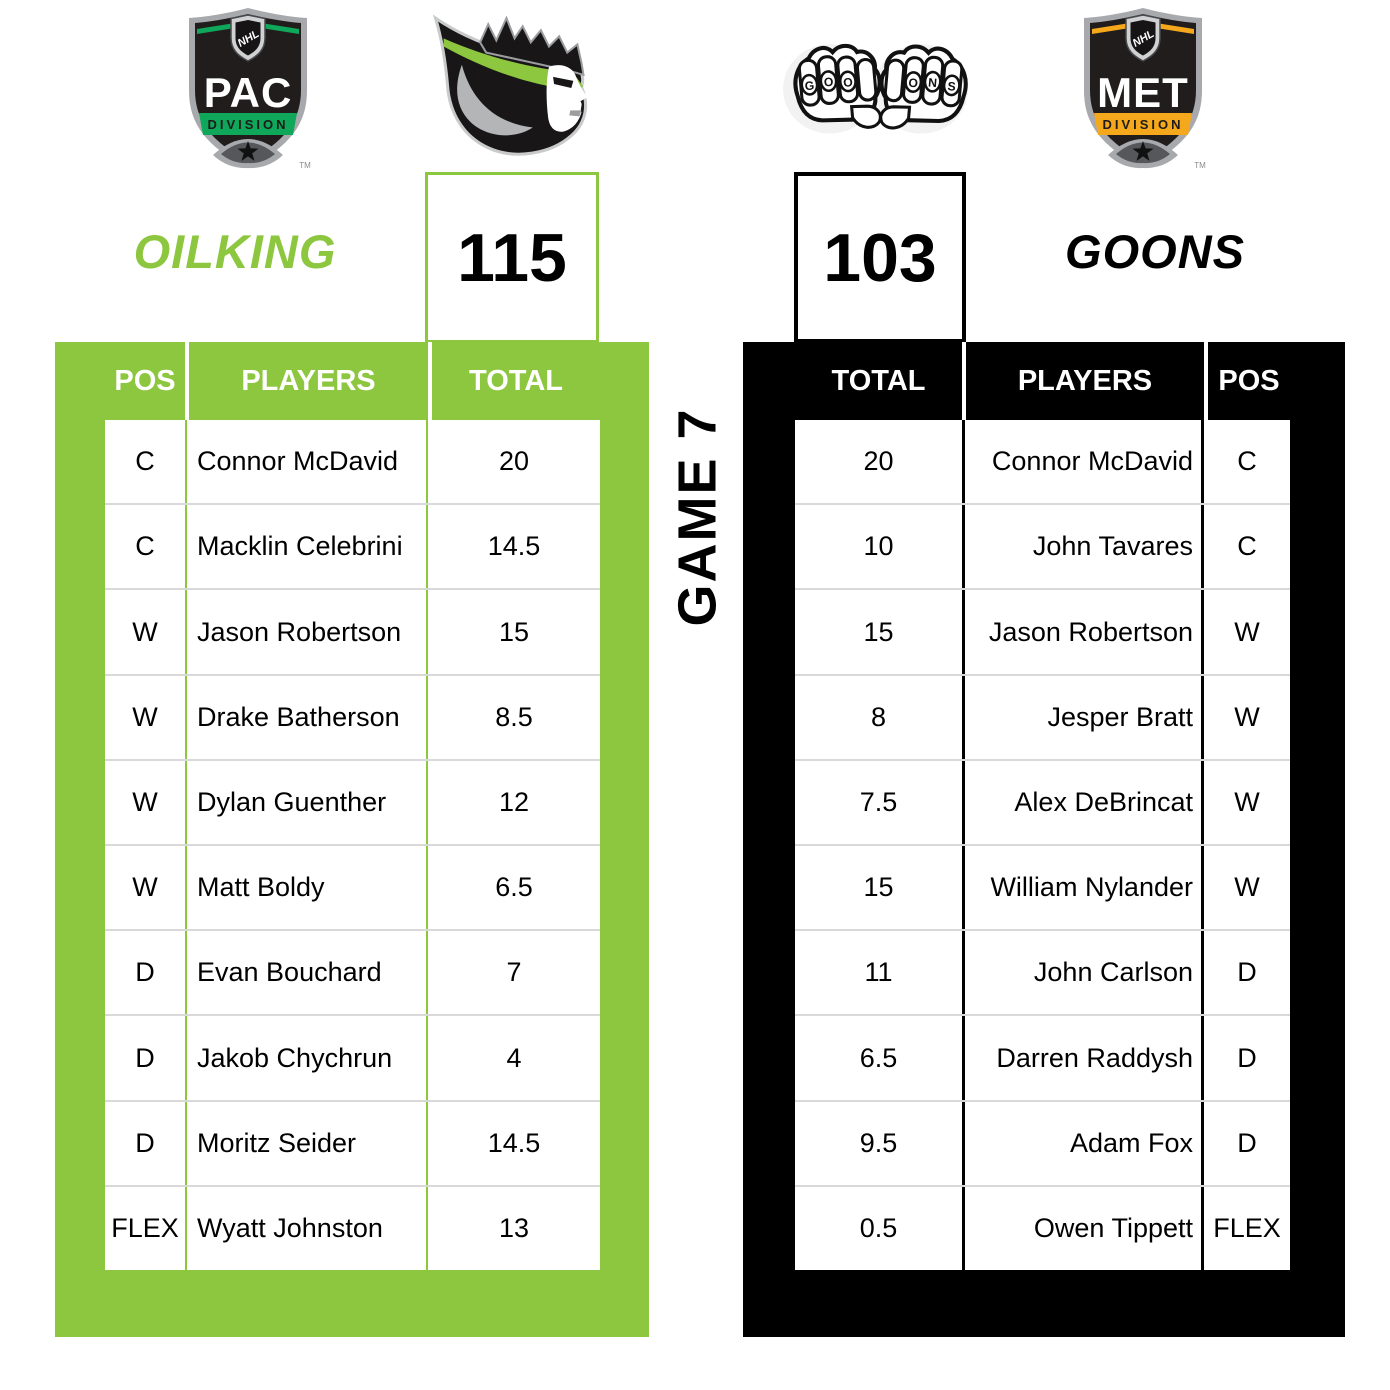  Describe the element at coordinates (306, 1143) in the screenshot. I see `left-cell-name: Moritz Seider` at that location.